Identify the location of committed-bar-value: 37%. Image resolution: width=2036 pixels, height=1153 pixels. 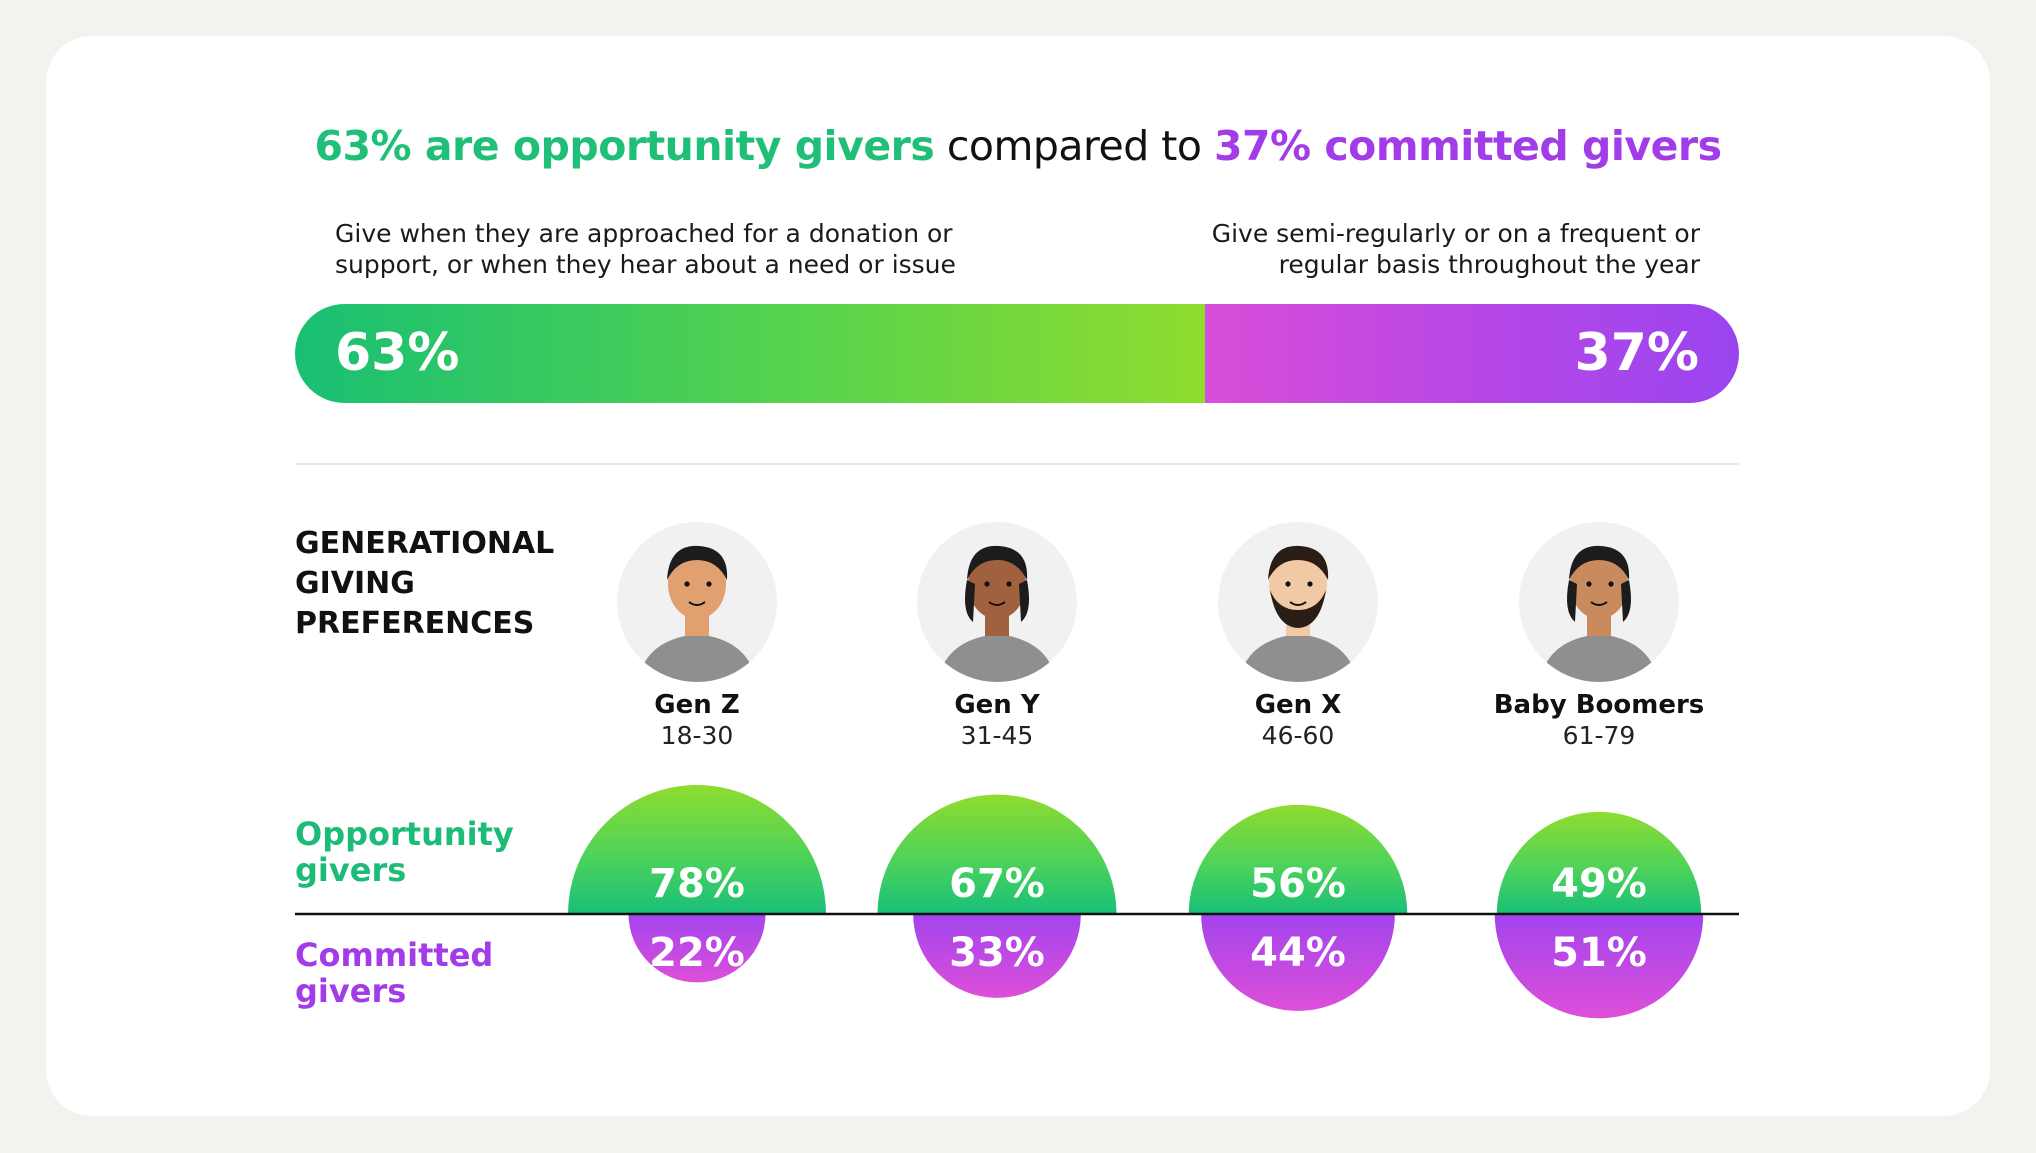
(1636, 353).